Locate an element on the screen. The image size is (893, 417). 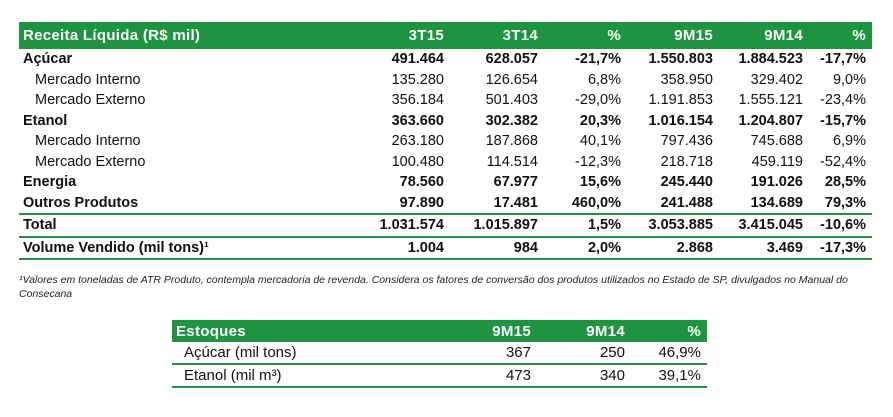
table-cell: 3.415.045 is located at coordinates (764, 225).